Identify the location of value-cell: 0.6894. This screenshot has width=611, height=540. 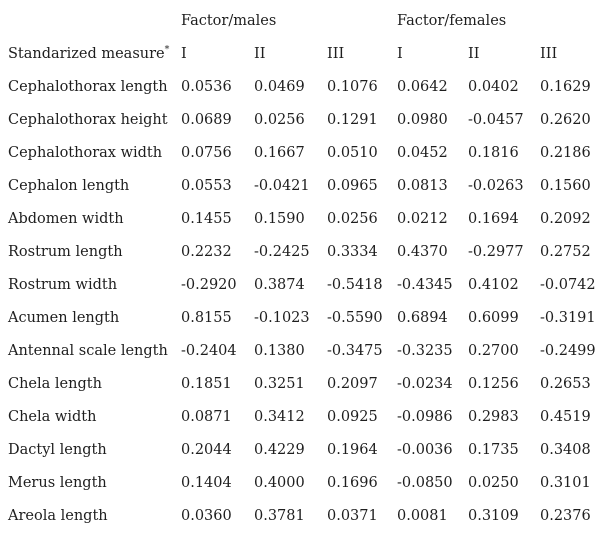
(422, 317).